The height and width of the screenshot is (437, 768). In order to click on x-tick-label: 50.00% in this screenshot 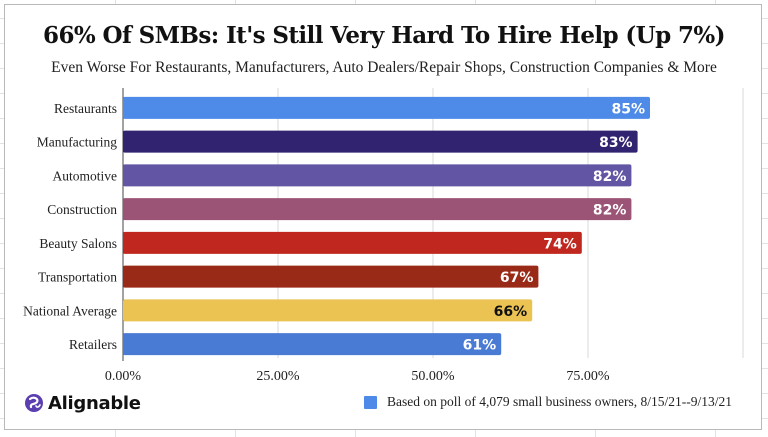, I will do `click(433, 376)`.